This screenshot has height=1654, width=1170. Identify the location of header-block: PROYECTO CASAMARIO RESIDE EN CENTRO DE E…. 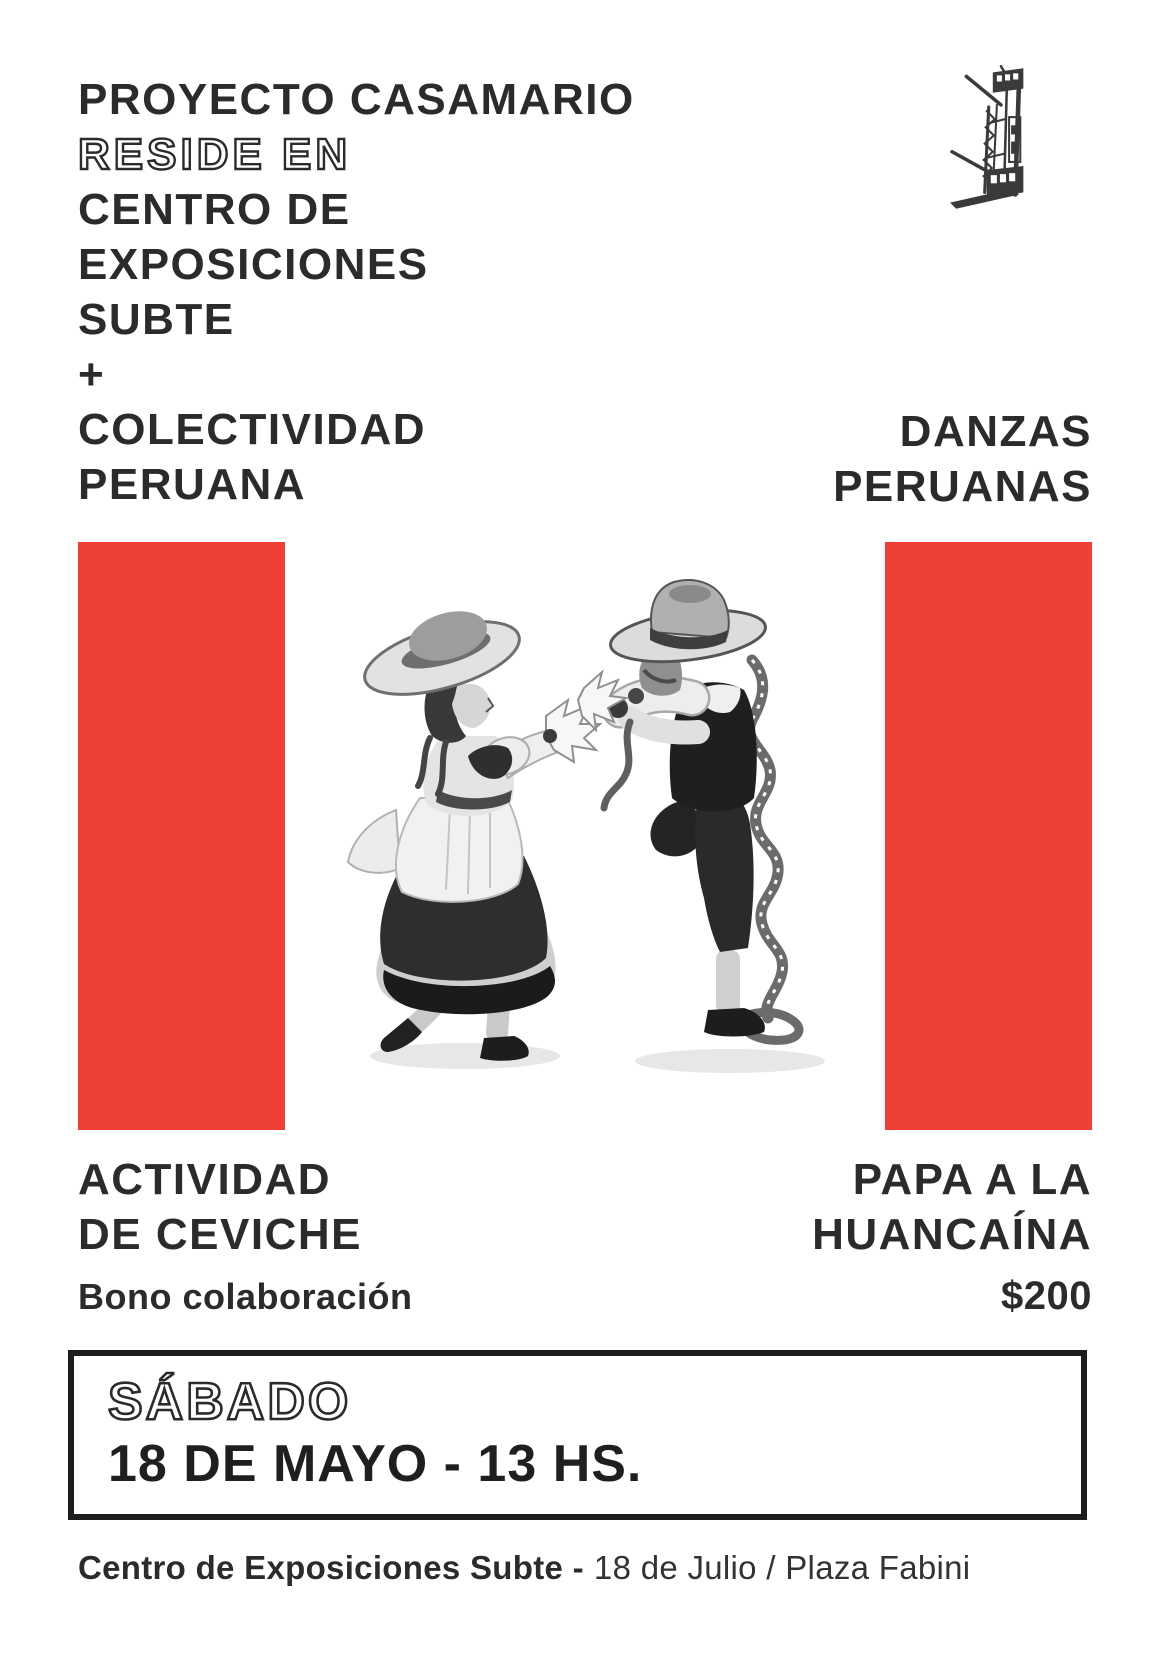
(356, 292).